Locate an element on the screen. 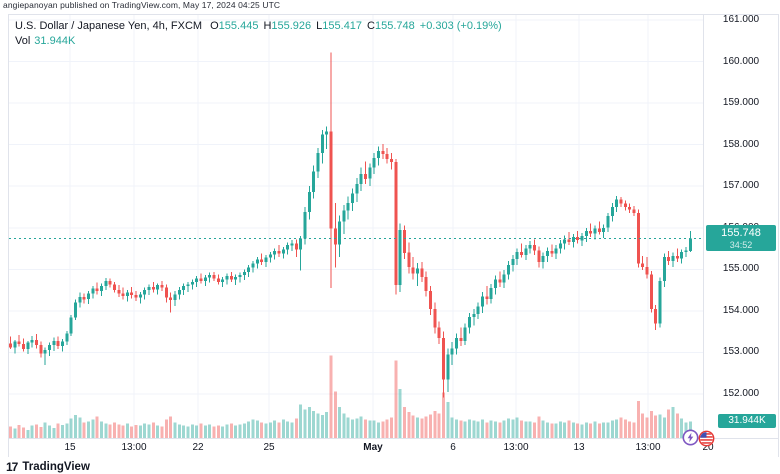  time-axis-label: 20 is located at coordinates (708, 447).